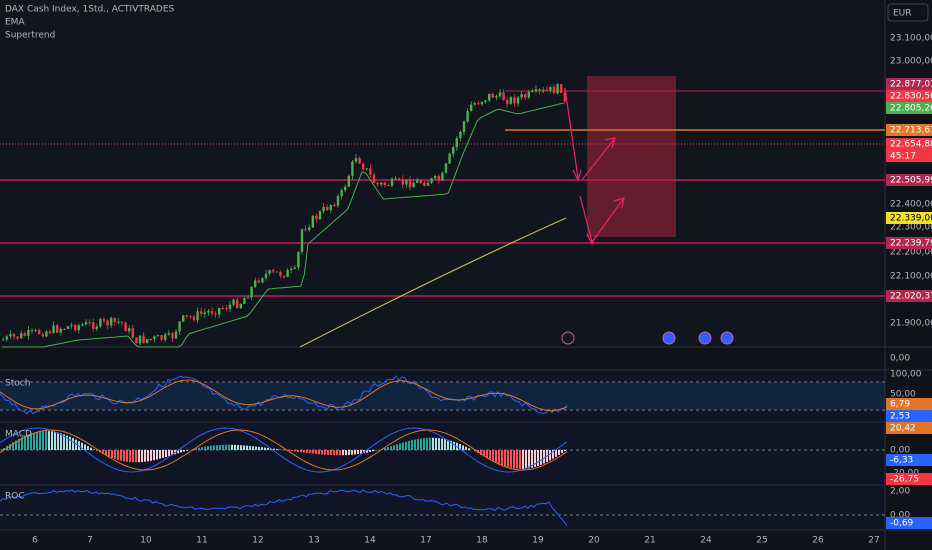  I want to click on price-axis-label: 21.900,00, so click(911, 324).